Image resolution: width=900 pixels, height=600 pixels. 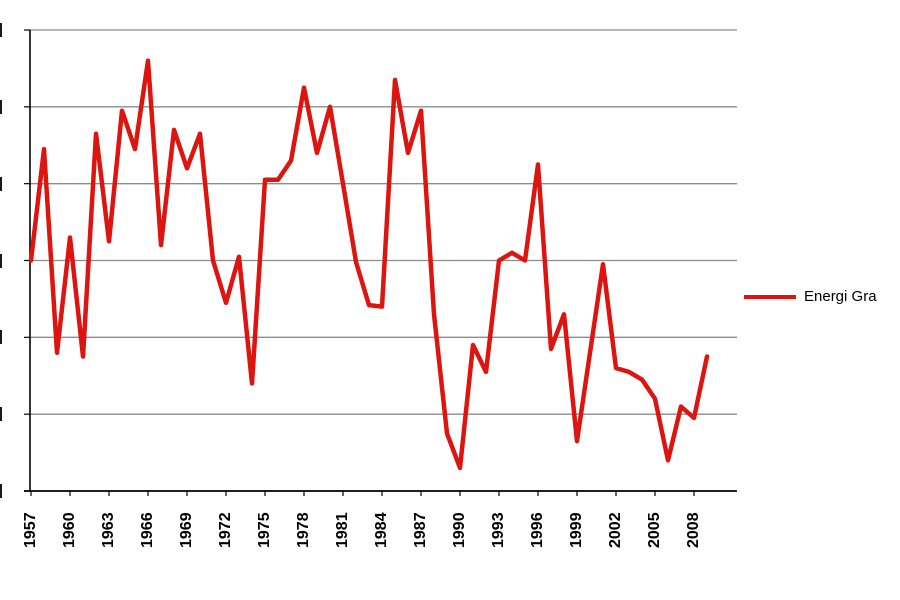 I want to click on x-tick-label: 1984, so click(x=381, y=530).